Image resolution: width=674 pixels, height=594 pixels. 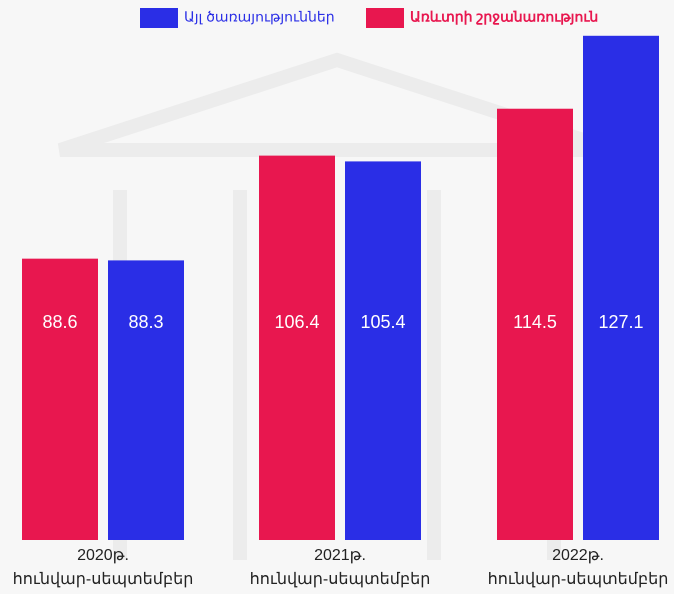 I want to click on value-label: 127.1, so click(x=620, y=322).